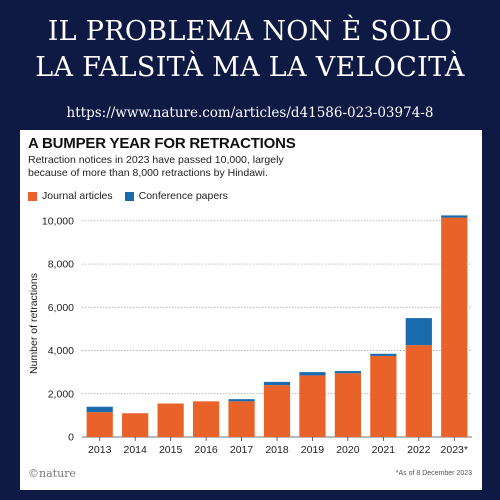 This screenshot has width=500, height=500. Describe the element at coordinates (58, 221) in the screenshot. I see `y-tick-label: 10,000` at that location.